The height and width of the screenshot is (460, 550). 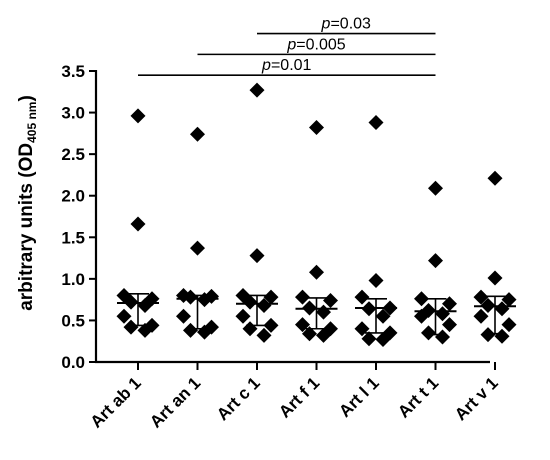 I want to click on x-category-label: Art f 1, so click(x=299, y=397).